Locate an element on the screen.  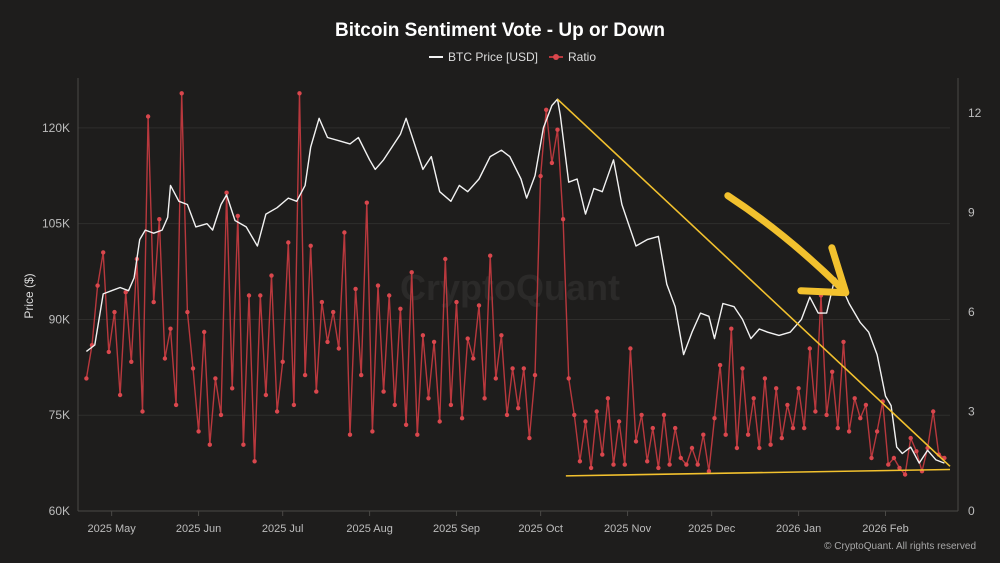
legend: BTC Price [USD] Ratio is located at coordinates (512, 57).